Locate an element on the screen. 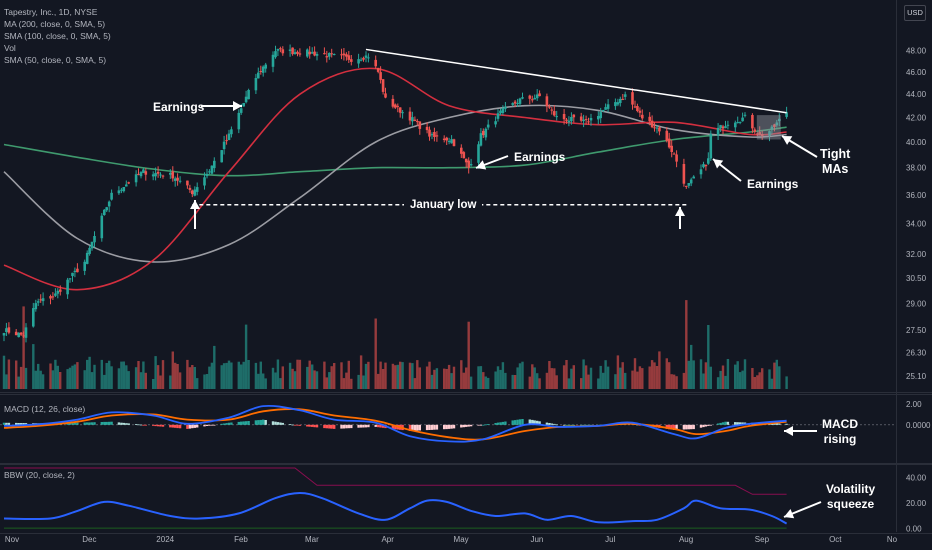 This screenshot has width=932, height=550. volatility-squeeze-annotation: Volatility squeeze is located at coordinates (850, 497).